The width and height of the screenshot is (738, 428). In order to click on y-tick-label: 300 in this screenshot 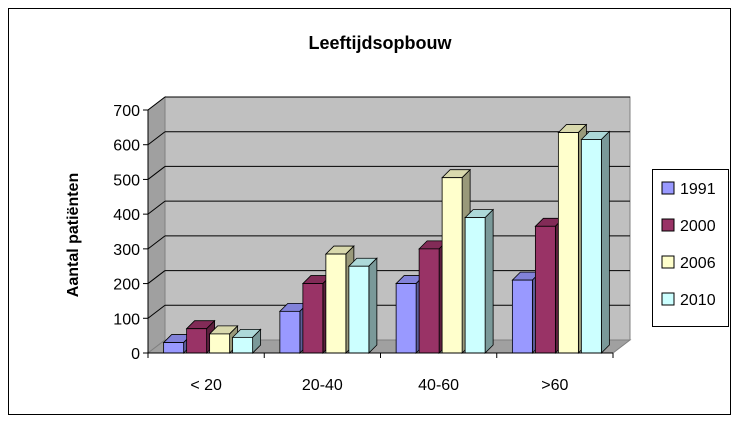, I will do `click(126, 250)`.